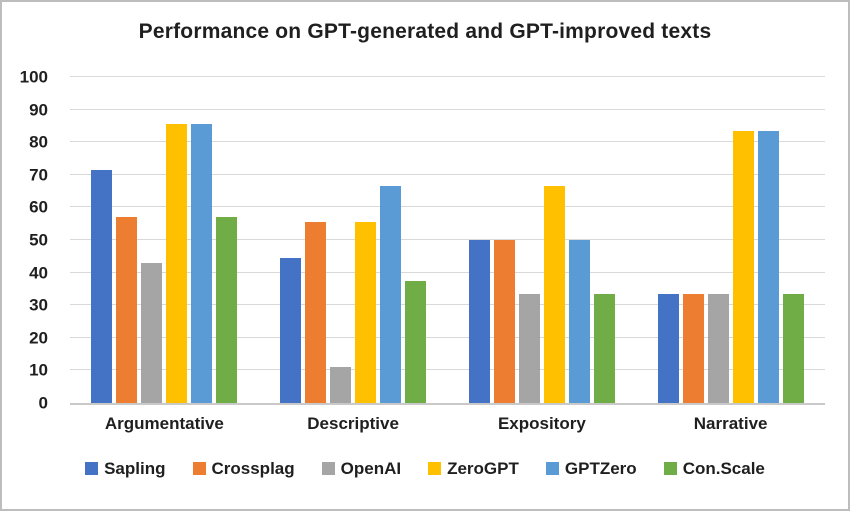 This screenshot has height=511, width=850. I want to click on legend-item-conscale: Con.Scale, so click(714, 468).